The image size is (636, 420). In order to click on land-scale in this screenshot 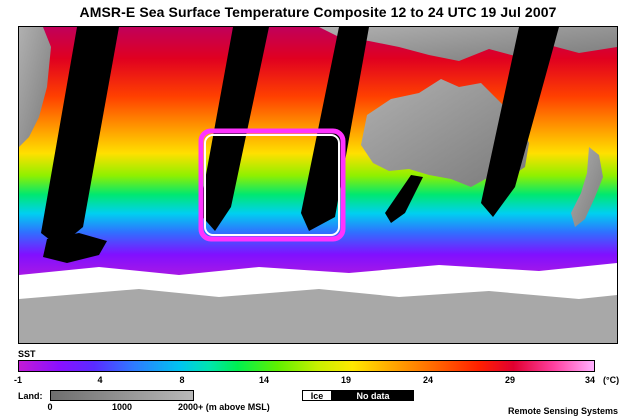, I will do `click(122, 395)`.